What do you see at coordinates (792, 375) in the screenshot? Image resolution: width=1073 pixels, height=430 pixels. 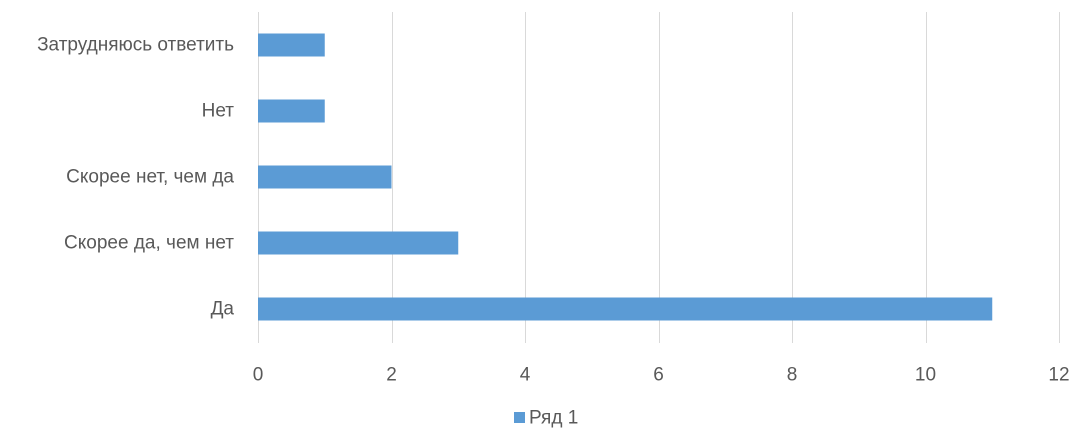 I see `x-tick-label-8: 8` at bounding box center [792, 375].